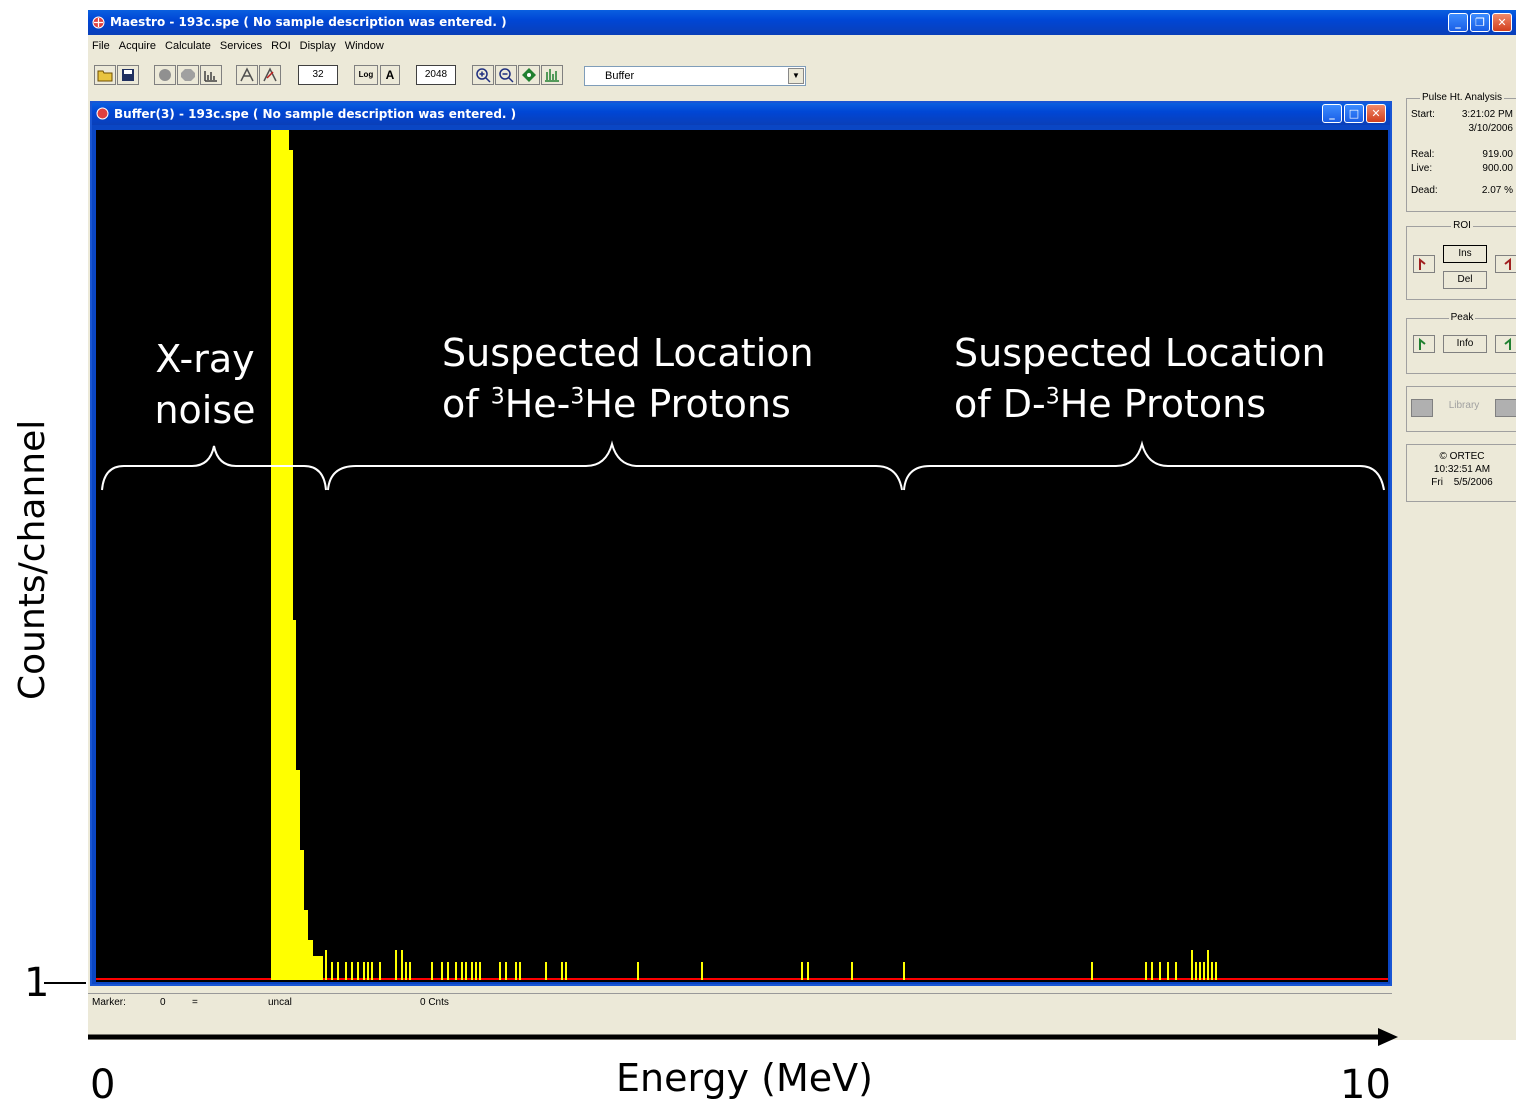  Describe the element at coordinates (1437, 482) in the screenshot. I see `clock-day: Fri` at that location.